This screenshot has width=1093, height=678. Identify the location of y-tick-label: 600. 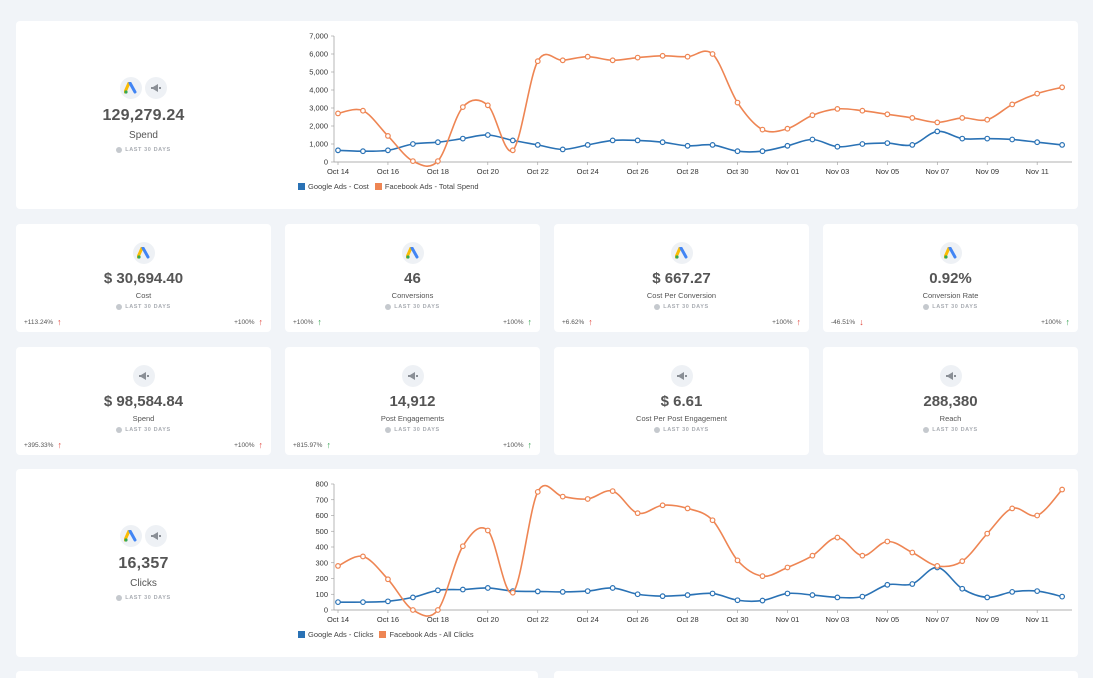
(321, 515).